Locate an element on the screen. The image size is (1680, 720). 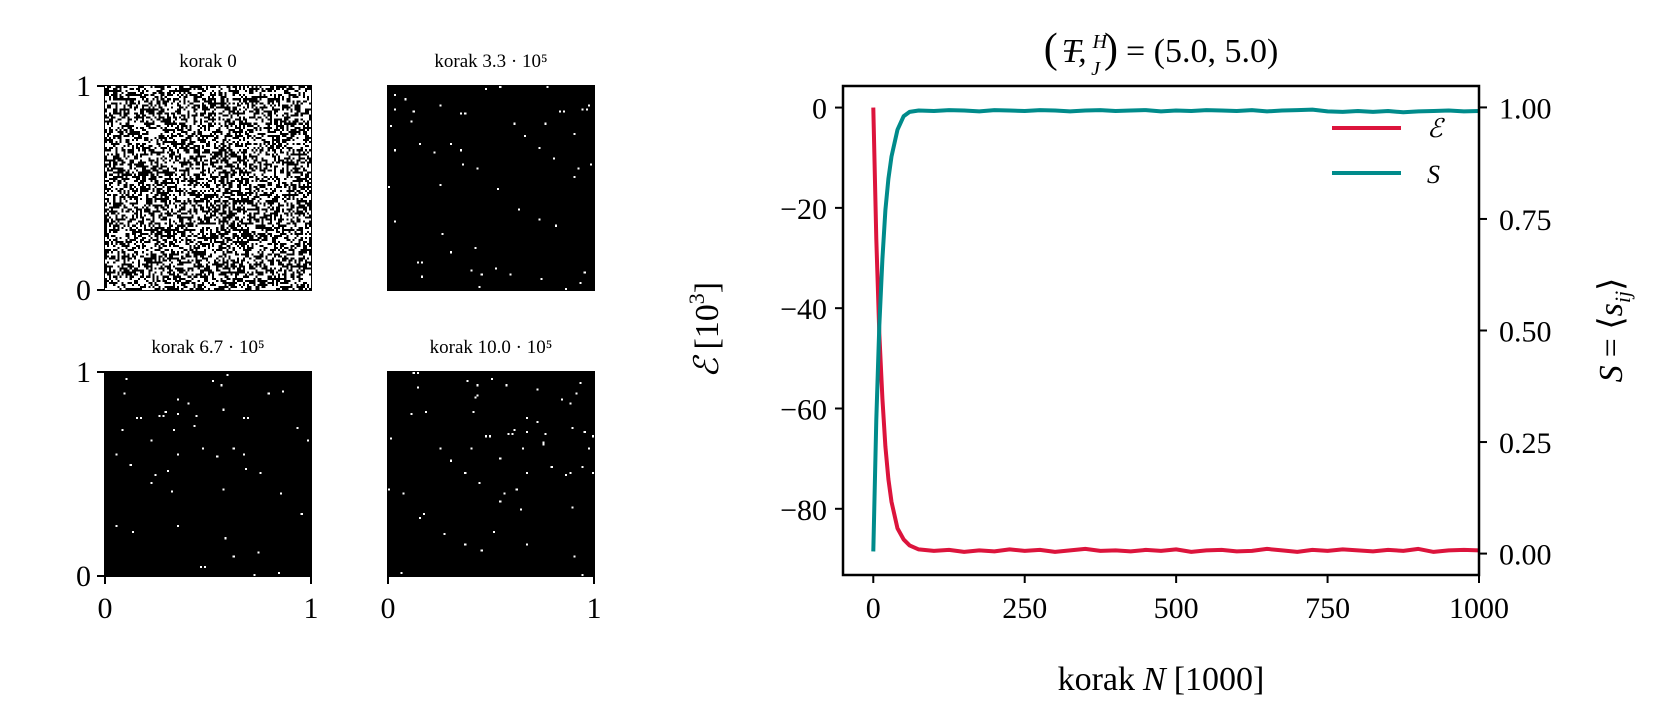
x-tick-label: 250 is located at coordinates (1024, 608).